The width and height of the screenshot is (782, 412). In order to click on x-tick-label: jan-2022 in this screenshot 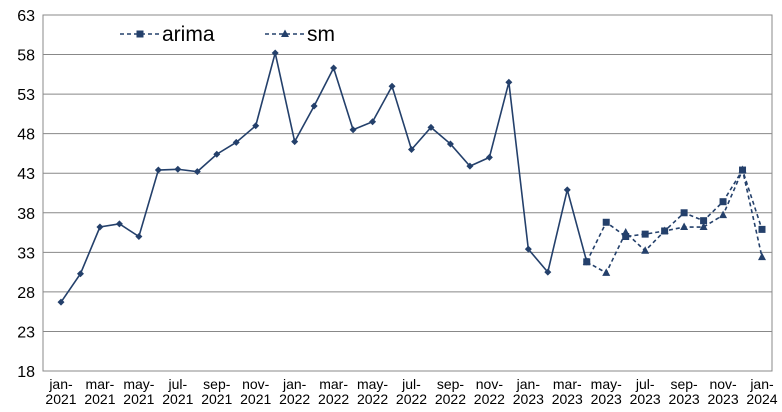, I will do `click(294, 391)`.